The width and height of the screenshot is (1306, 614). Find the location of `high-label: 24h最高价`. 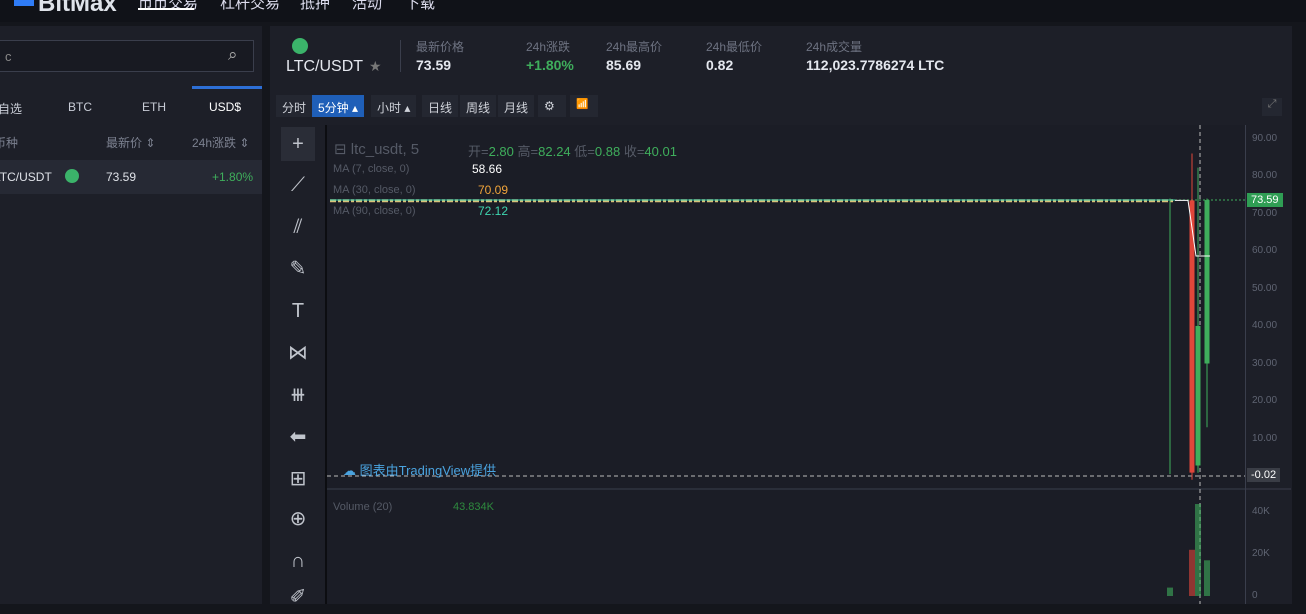

high-label: 24h最高价 is located at coordinates (634, 47).